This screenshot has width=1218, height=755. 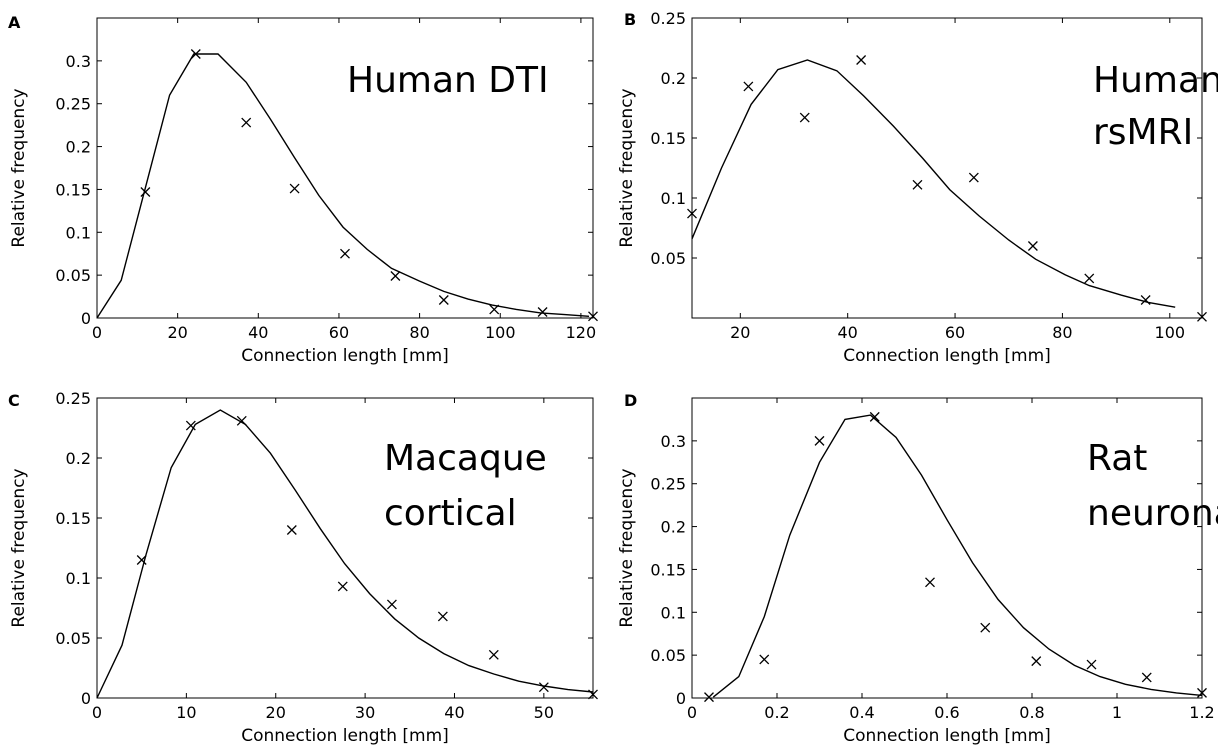 What do you see at coordinates (848, 332) in the screenshot?
I see `x-tick-label: 40` at bounding box center [848, 332].